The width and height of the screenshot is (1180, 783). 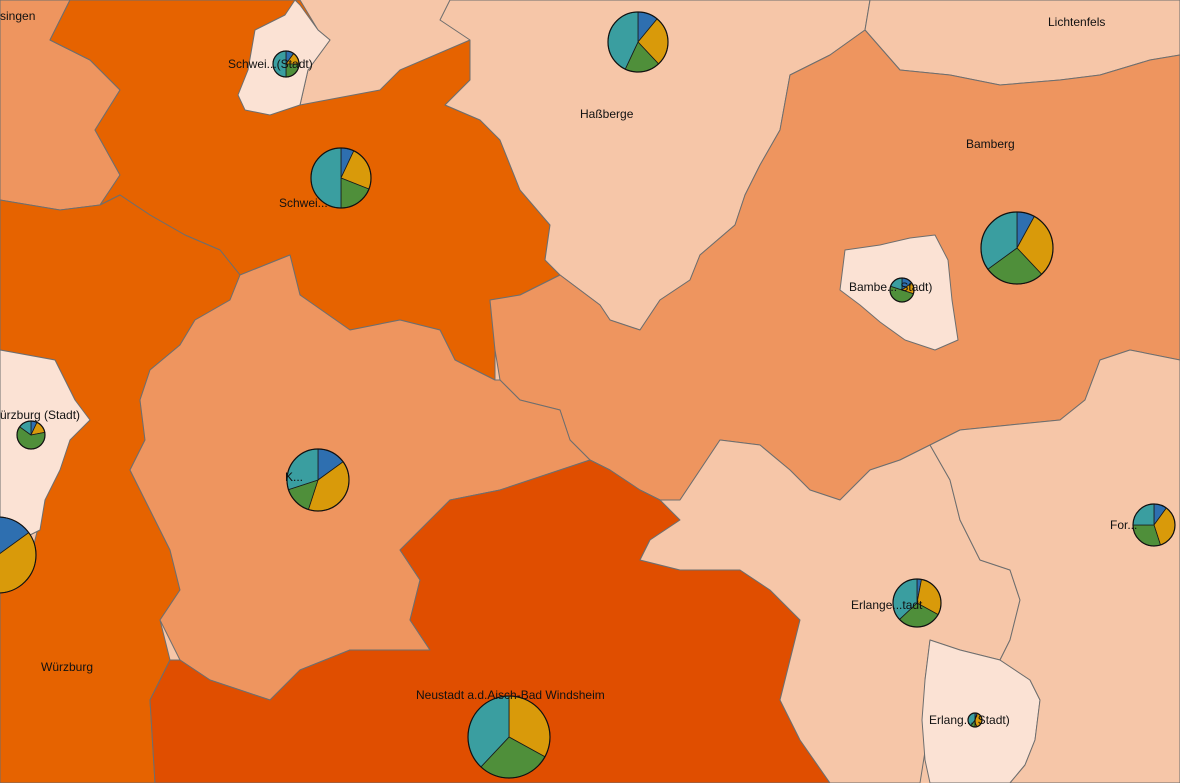 What do you see at coordinates (510, 695) in the screenshot?
I see `label-neustadt: Neustadt a.d.Aisch-Bad Windsheim` at bounding box center [510, 695].